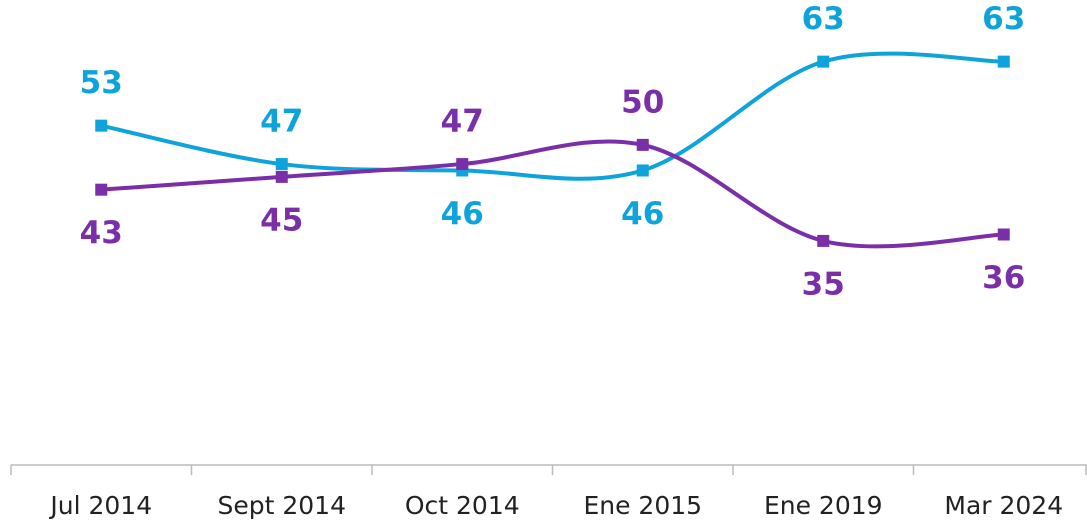 This screenshot has height=525, width=1087. I want to click on x-tick-label: Mar 2024, so click(1003, 505).